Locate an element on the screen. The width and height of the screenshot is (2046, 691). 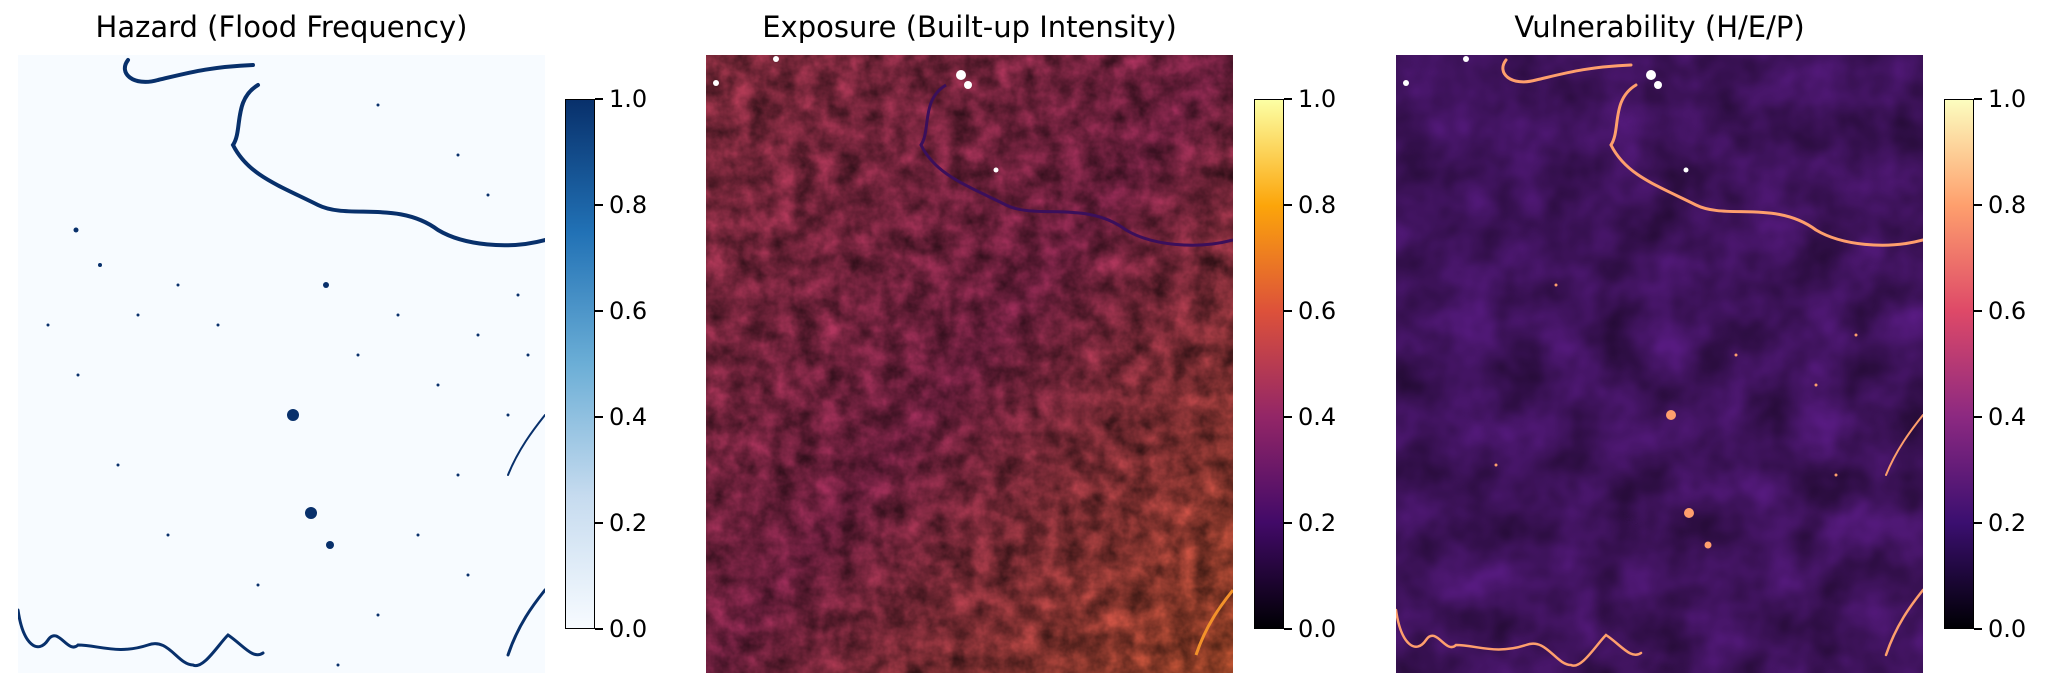
vulnerability-title: Vulnerability (H/E/P) is located at coordinates (1659, 27).